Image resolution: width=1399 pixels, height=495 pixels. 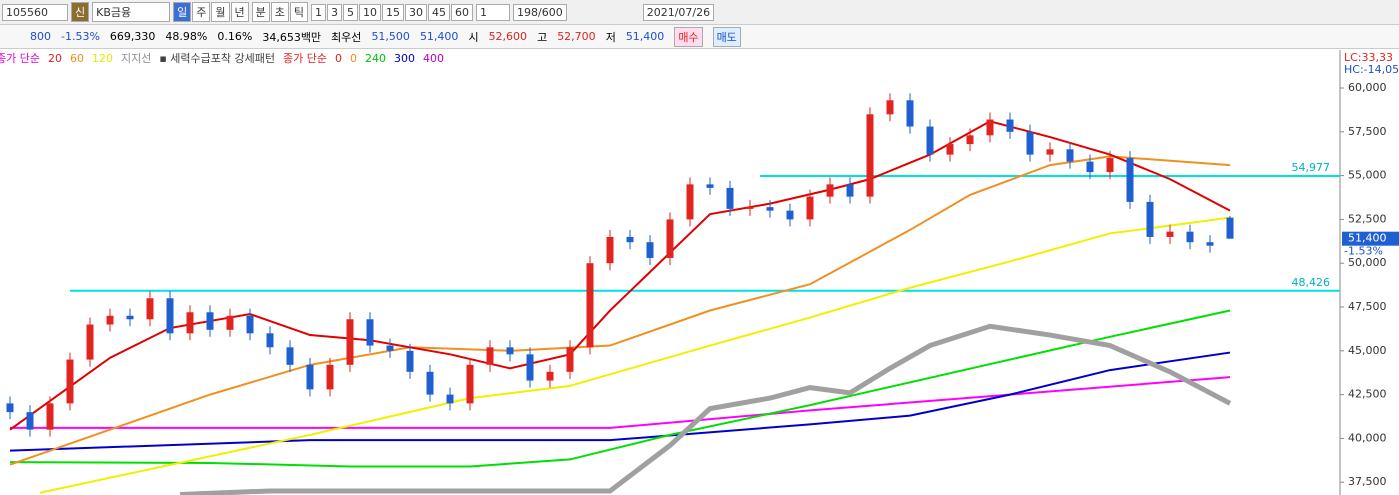 I want to click on change-pct: -1.53%, so click(x=80, y=36).